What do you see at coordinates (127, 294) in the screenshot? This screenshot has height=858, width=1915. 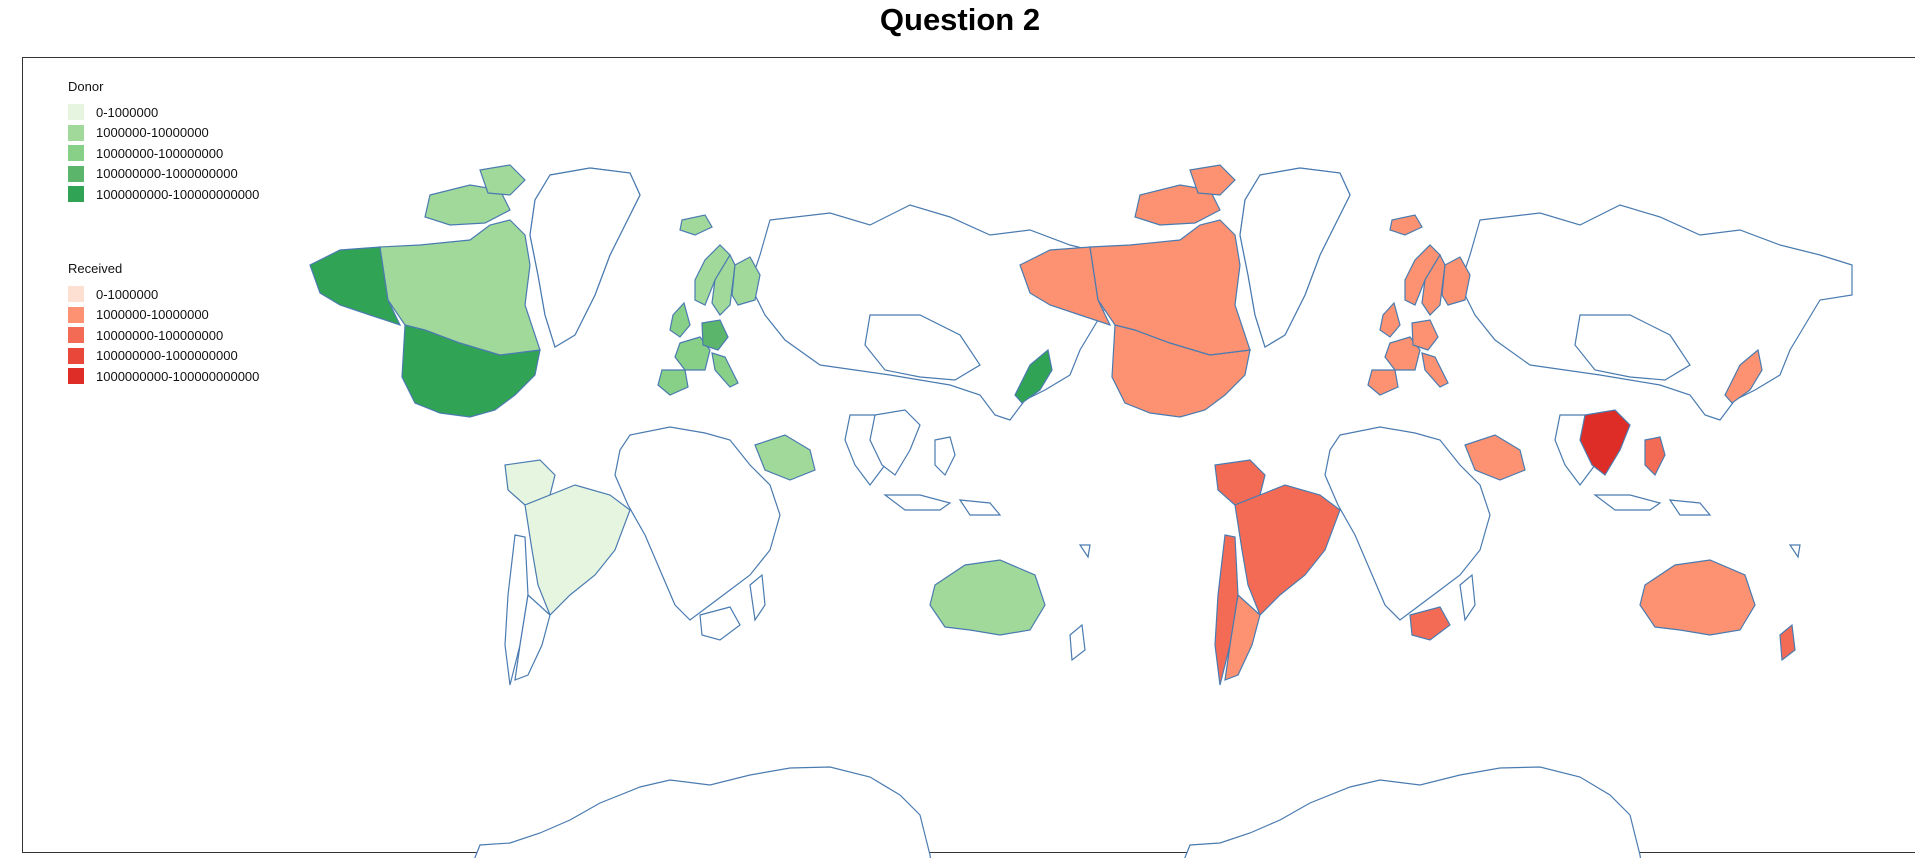 I see `received-legend-label: 0-1000000` at bounding box center [127, 294].